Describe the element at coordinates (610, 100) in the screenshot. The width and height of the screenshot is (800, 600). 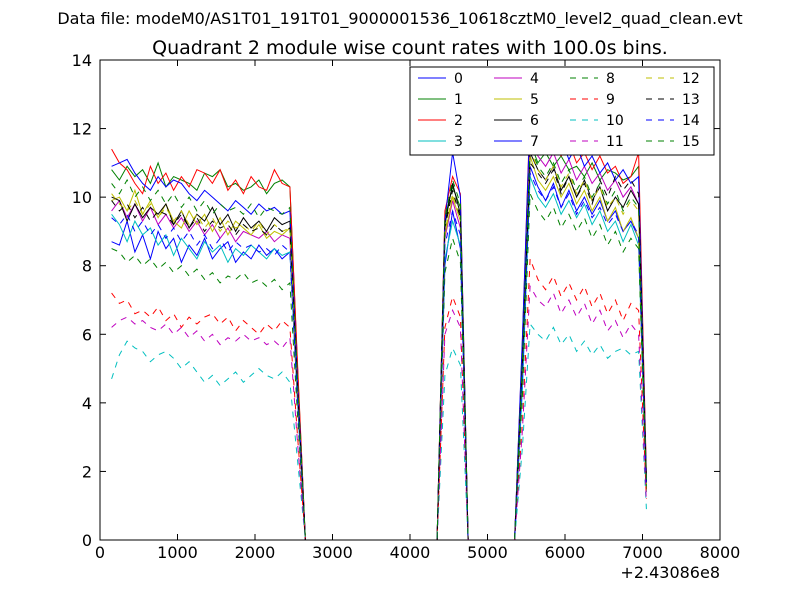
I see `legend-label-9: 9` at that location.